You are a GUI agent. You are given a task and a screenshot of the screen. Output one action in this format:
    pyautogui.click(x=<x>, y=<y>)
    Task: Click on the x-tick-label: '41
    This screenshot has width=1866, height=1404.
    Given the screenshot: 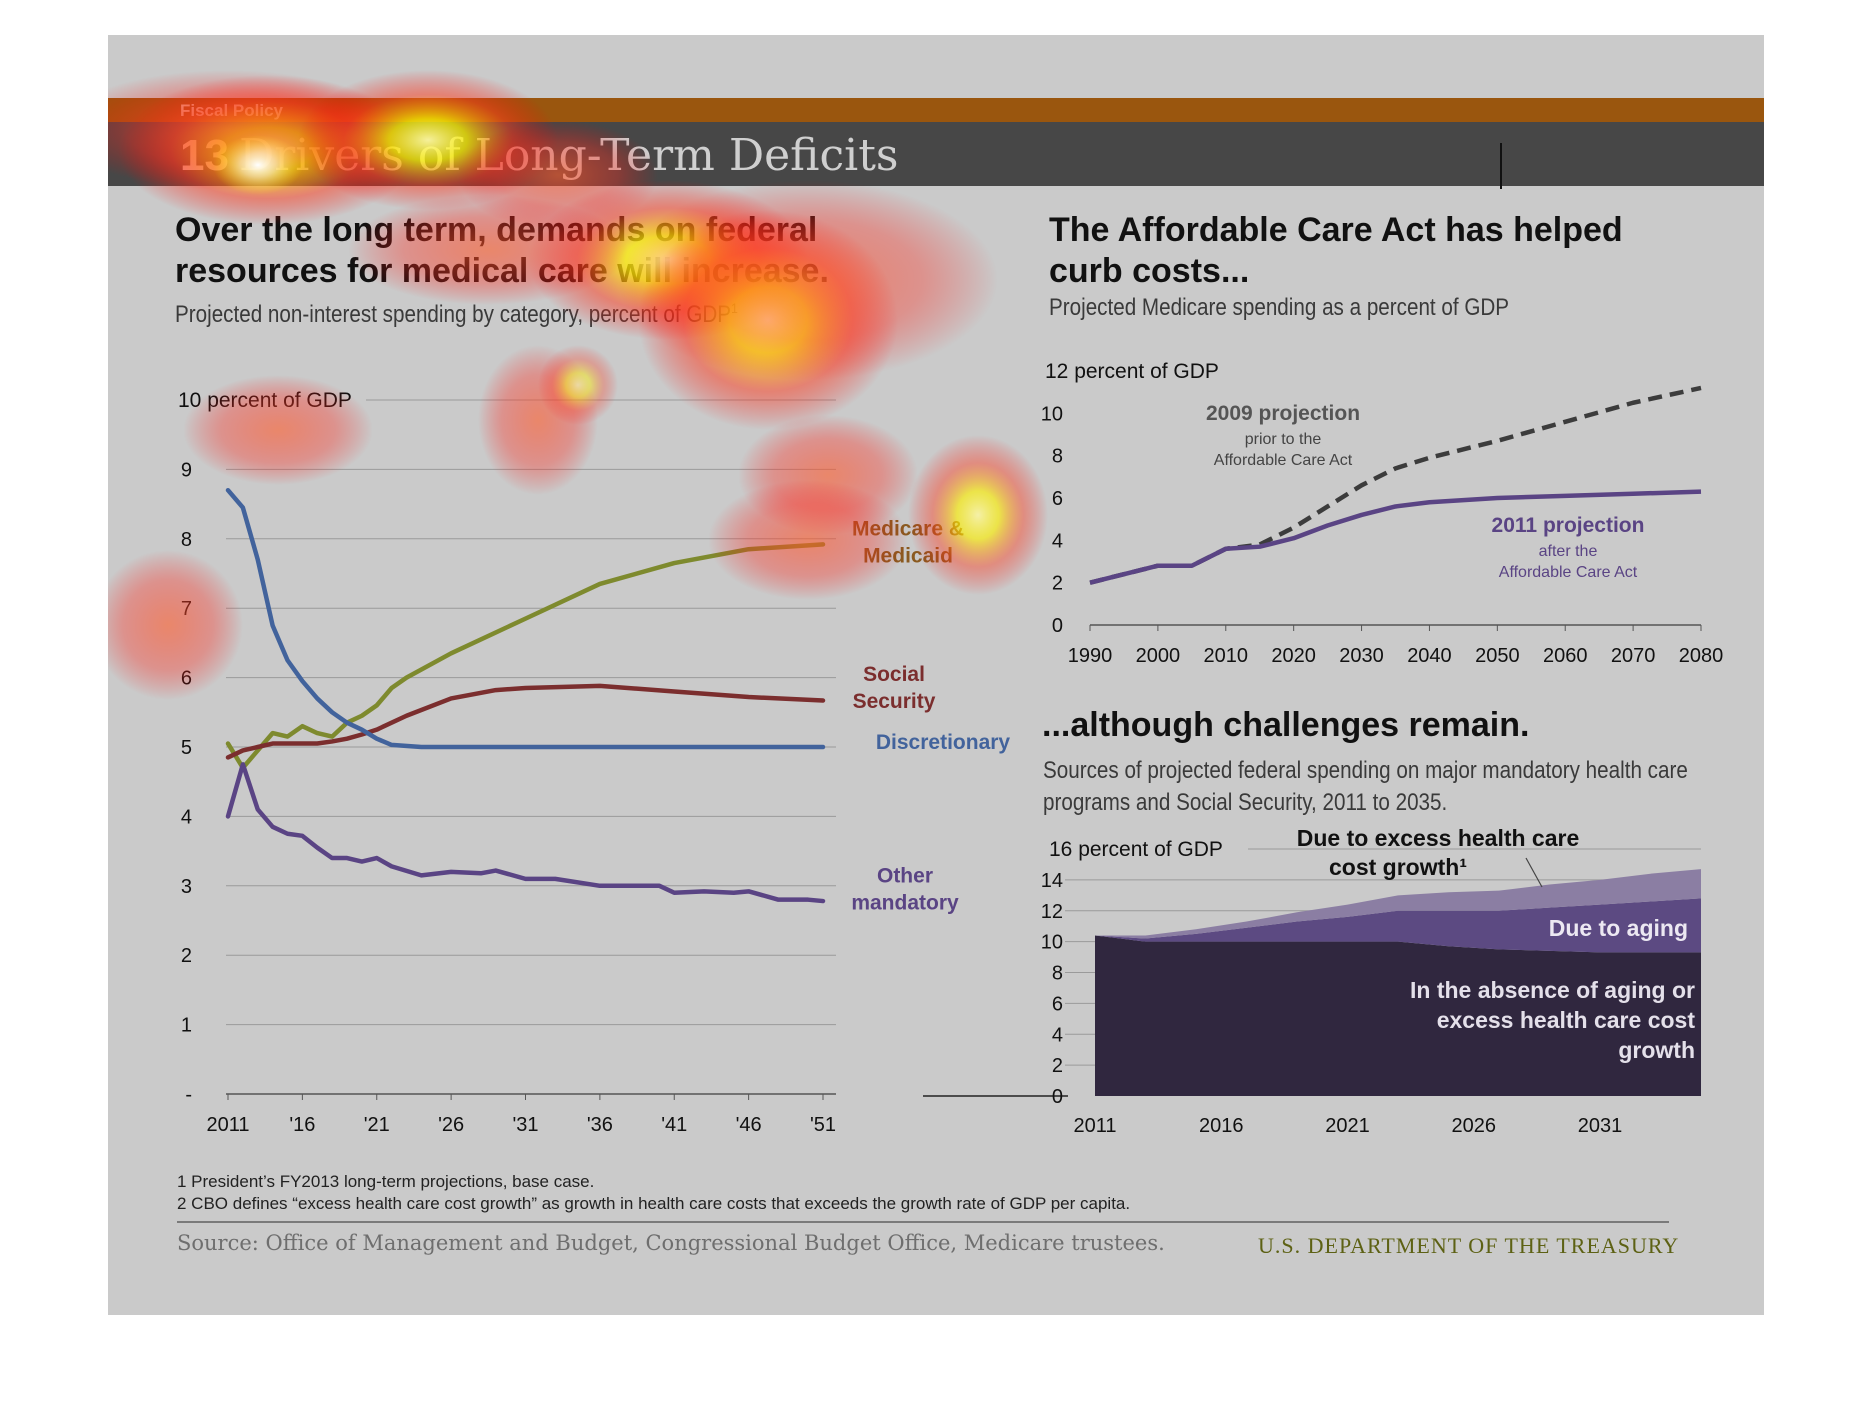 What is the action you would take?
    pyautogui.click(x=674, y=1125)
    